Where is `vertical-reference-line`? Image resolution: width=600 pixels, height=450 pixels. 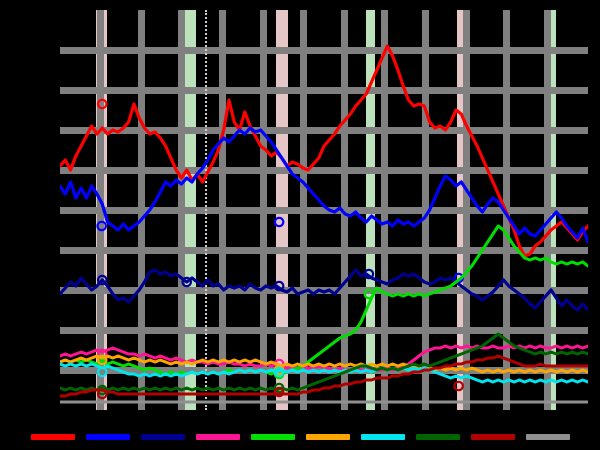 vertical-reference-line is located at coordinates (206, 210).